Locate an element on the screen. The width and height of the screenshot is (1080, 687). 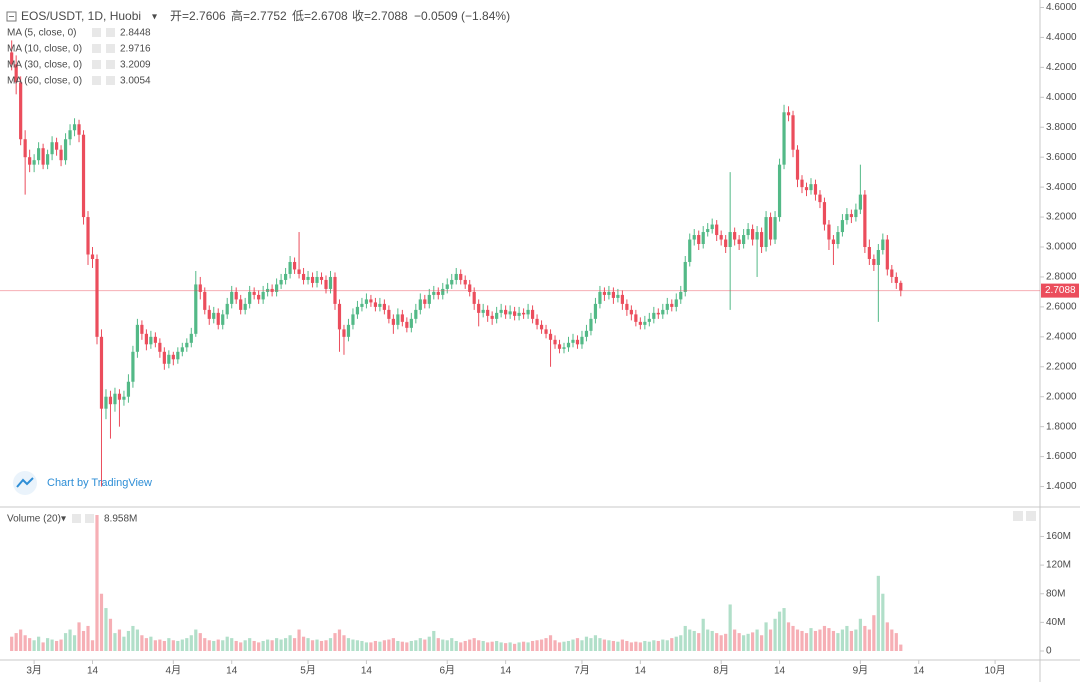
last-price-label: 2.7088 is located at coordinates (1060, 290).